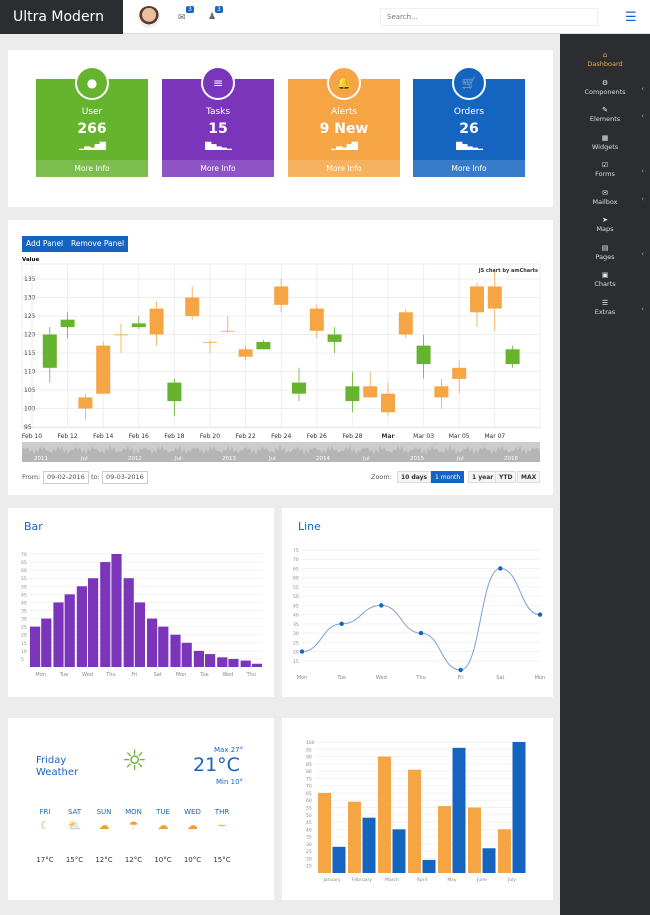 The width and height of the screenshot is (650, 915). Describe the element at coordinates (222, 825) in the screenshot. I see `fog-icon: ∼` at that location.